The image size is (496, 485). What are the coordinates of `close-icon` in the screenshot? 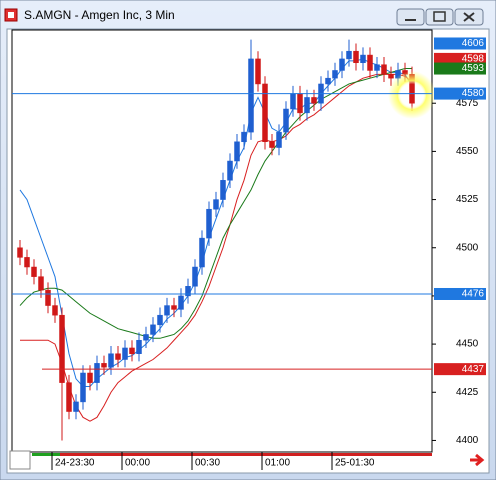 It's located at (469, 17).